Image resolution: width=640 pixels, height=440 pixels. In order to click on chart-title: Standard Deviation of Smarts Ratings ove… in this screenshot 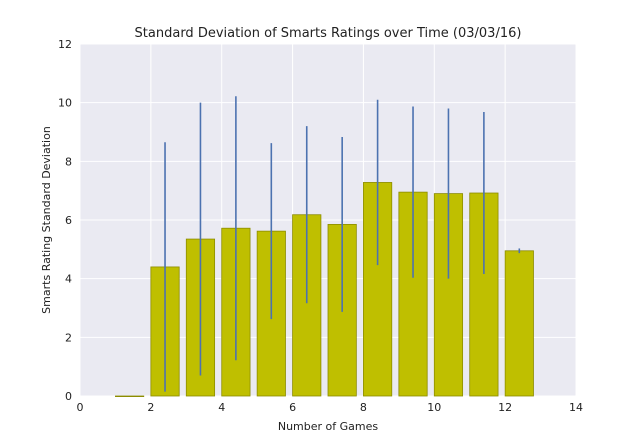, I will do `click(328, 33)`.